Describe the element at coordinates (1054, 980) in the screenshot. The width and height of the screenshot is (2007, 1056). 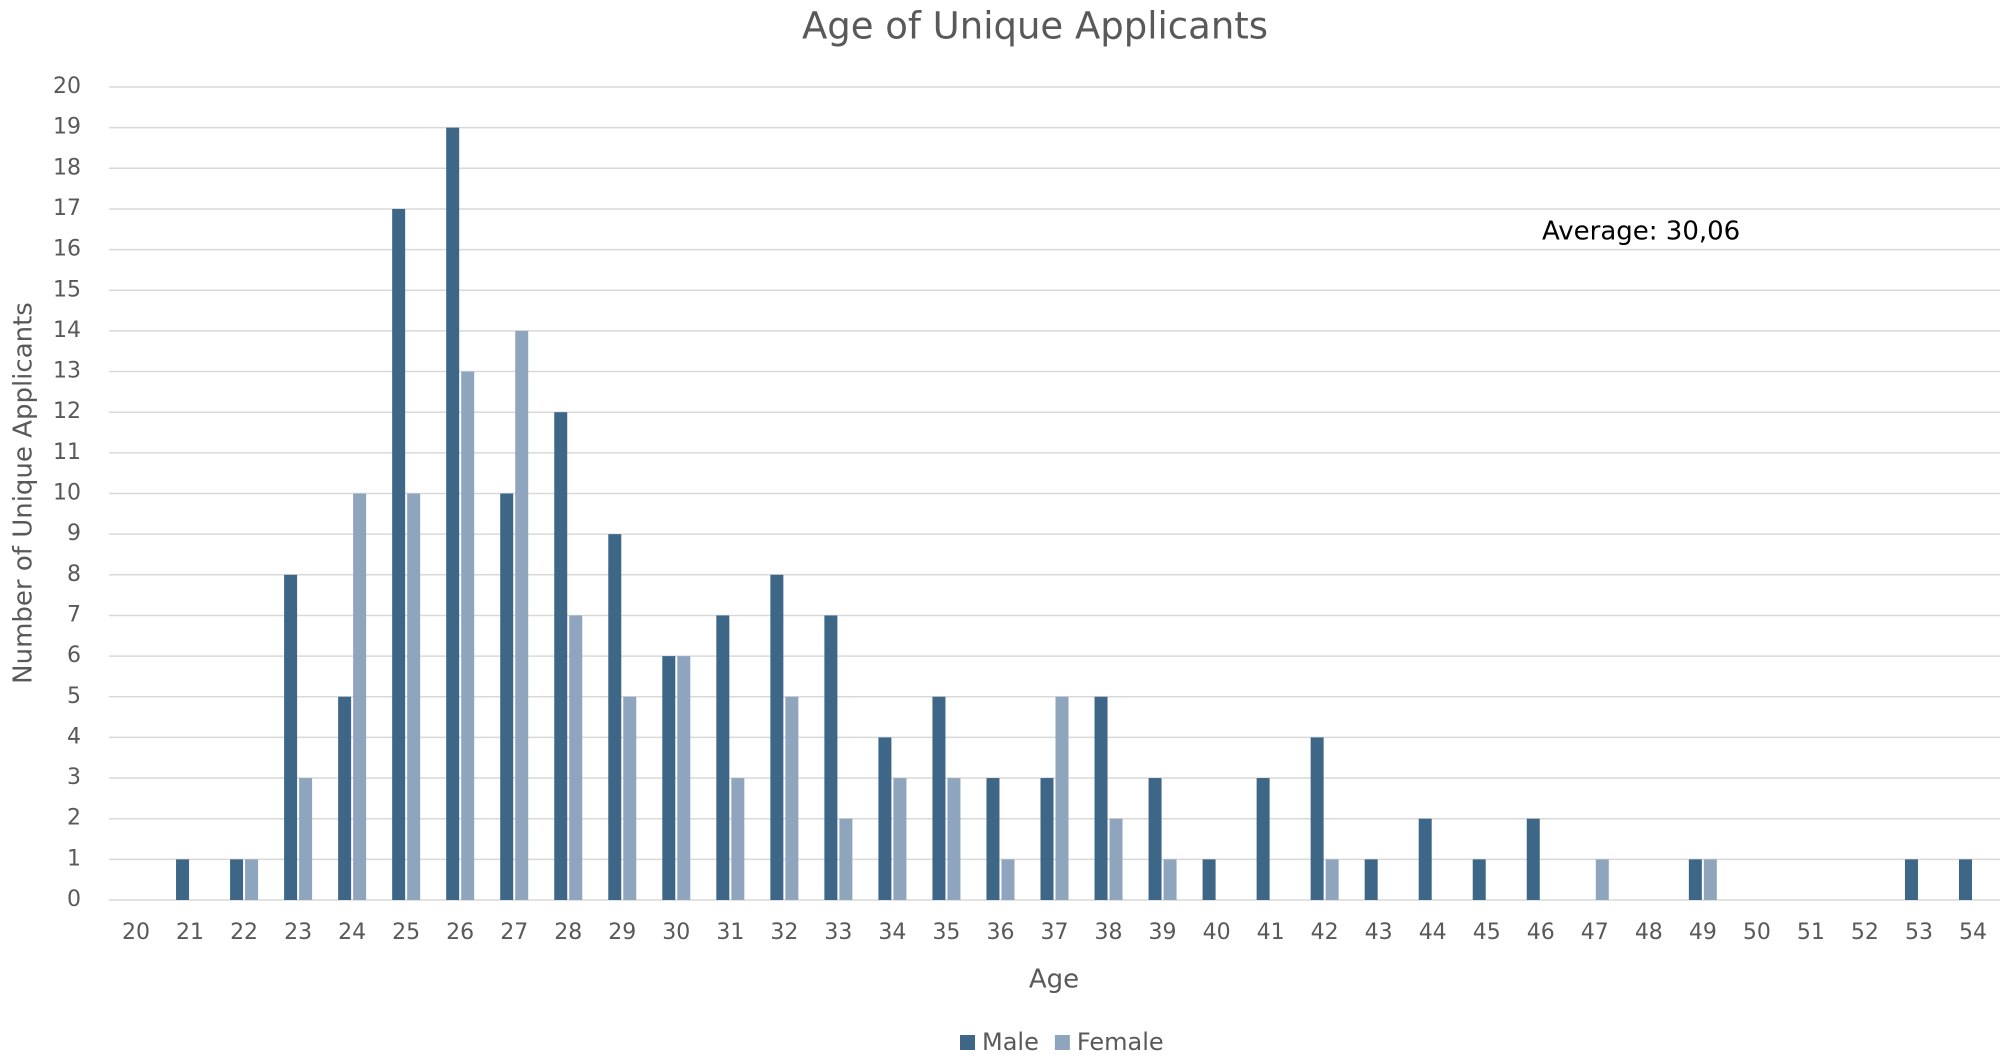
I see `x-axis-title: Age` at that location.